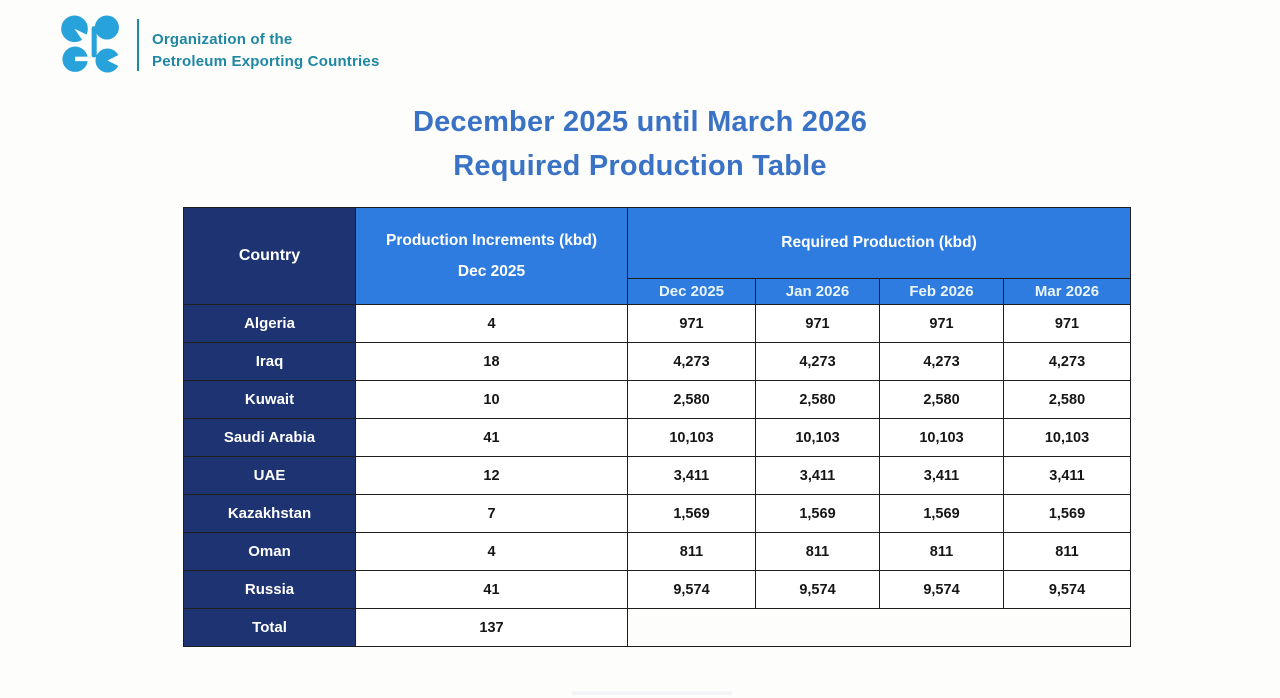 This screenshot has width=1280, height=698. I want to click on country-cell: Kuwait, so click(269, 399).